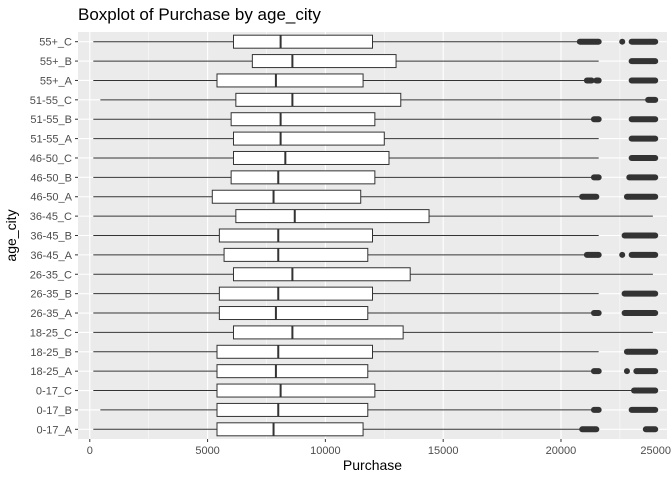 This screenshot has height=480, width=672. I want to click on box-36-45_C, so click(373, 216).